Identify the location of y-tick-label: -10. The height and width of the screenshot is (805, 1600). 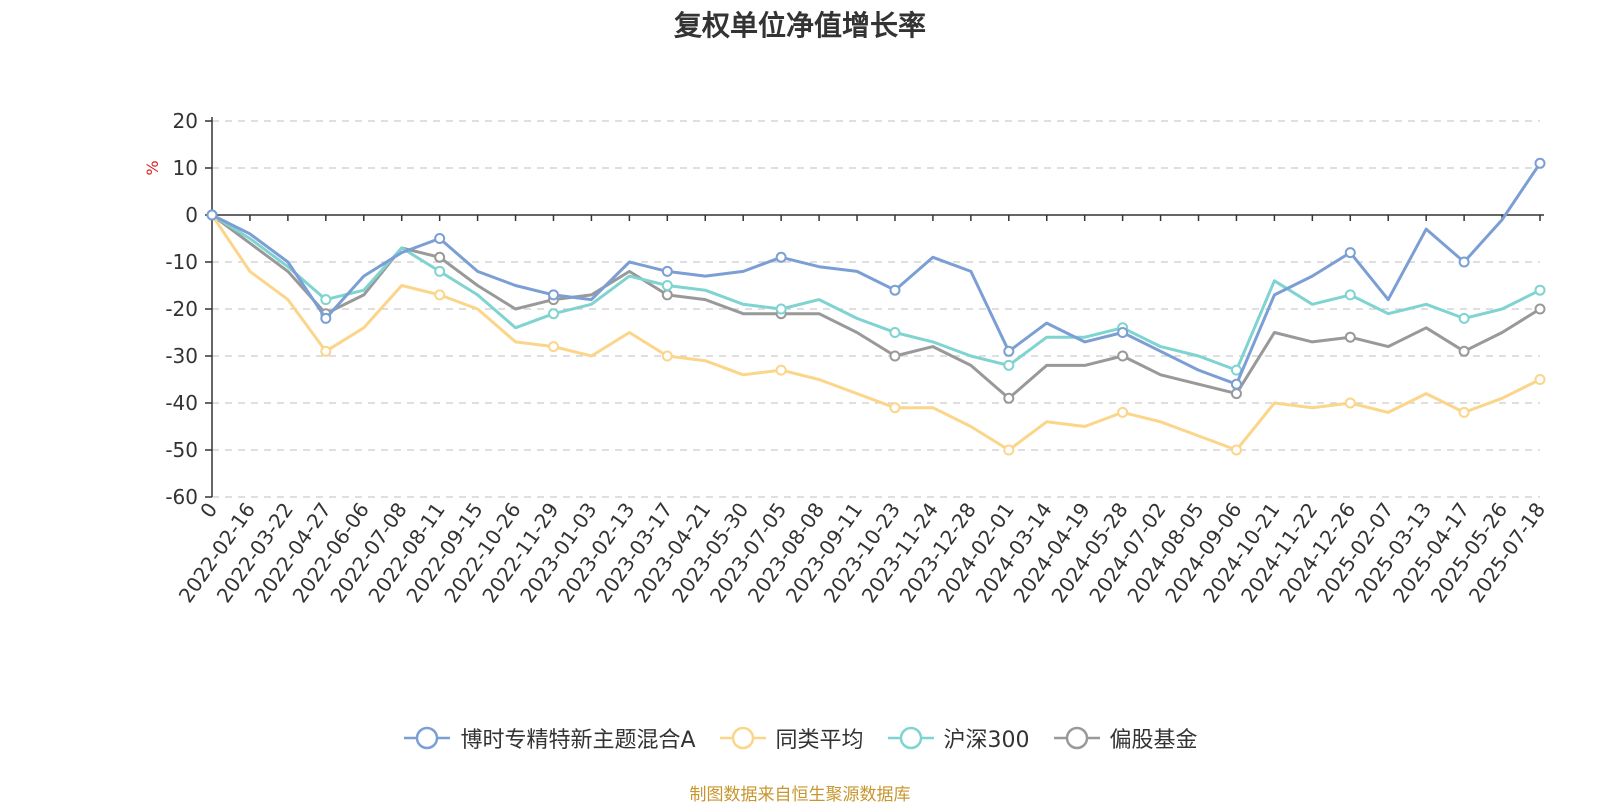
(181, 262).